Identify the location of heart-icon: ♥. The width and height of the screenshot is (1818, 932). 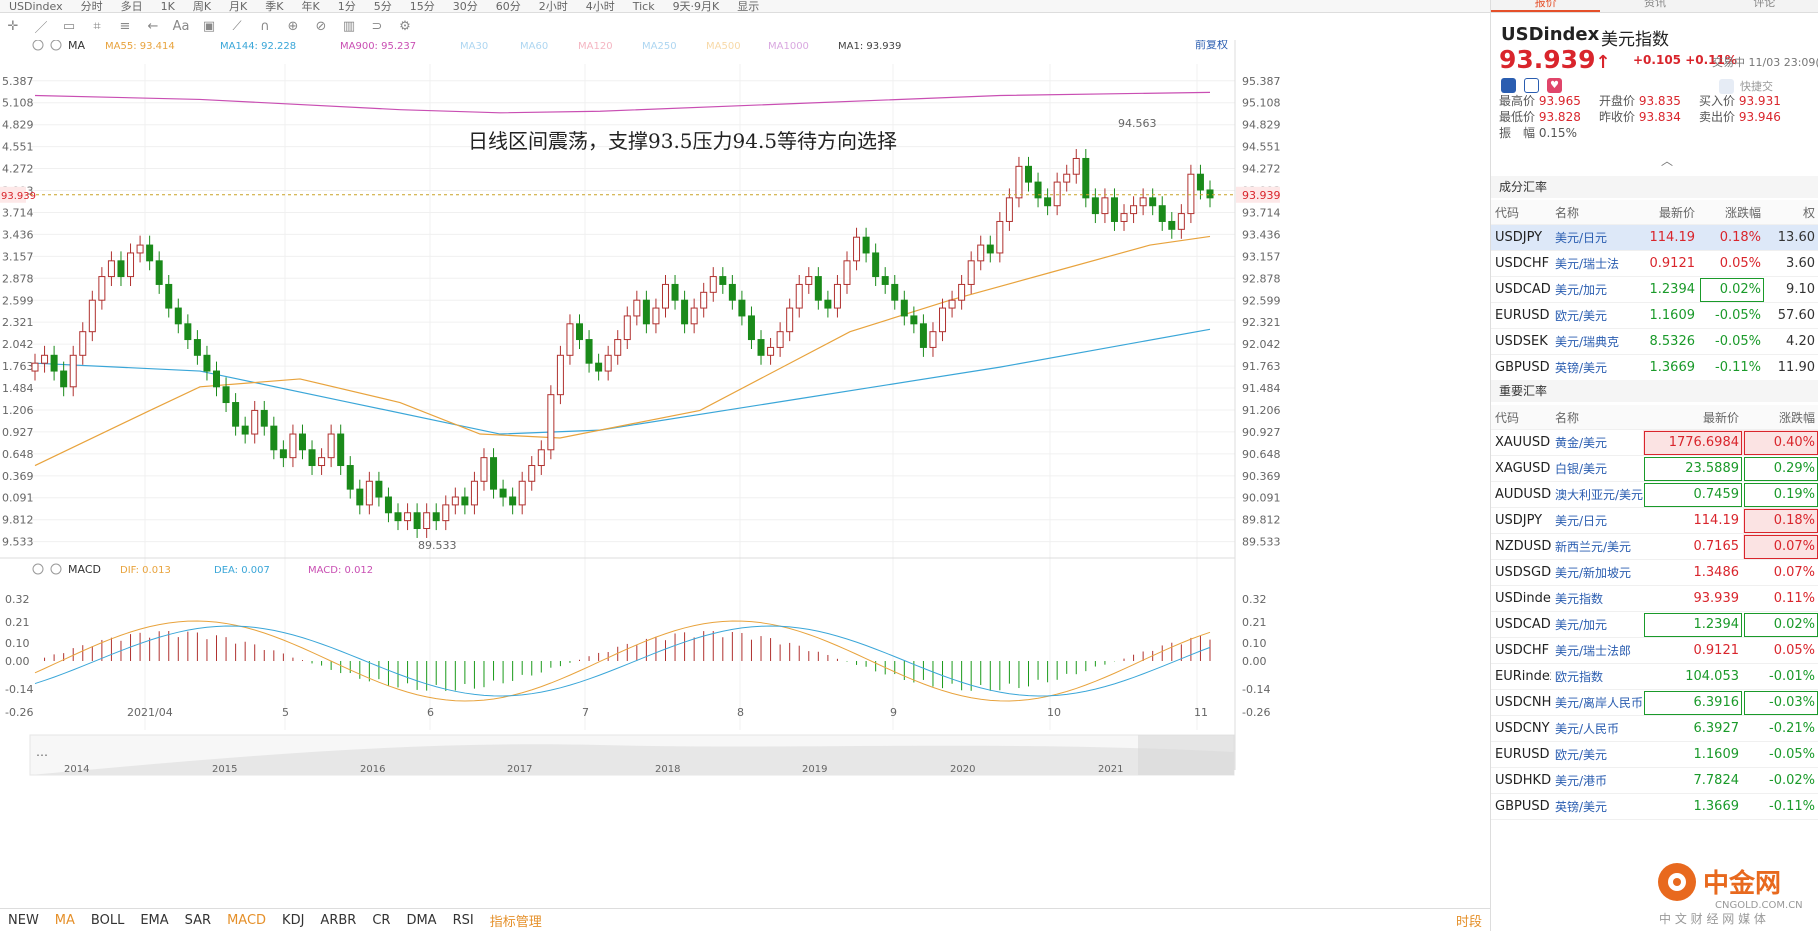
(1554, 85).